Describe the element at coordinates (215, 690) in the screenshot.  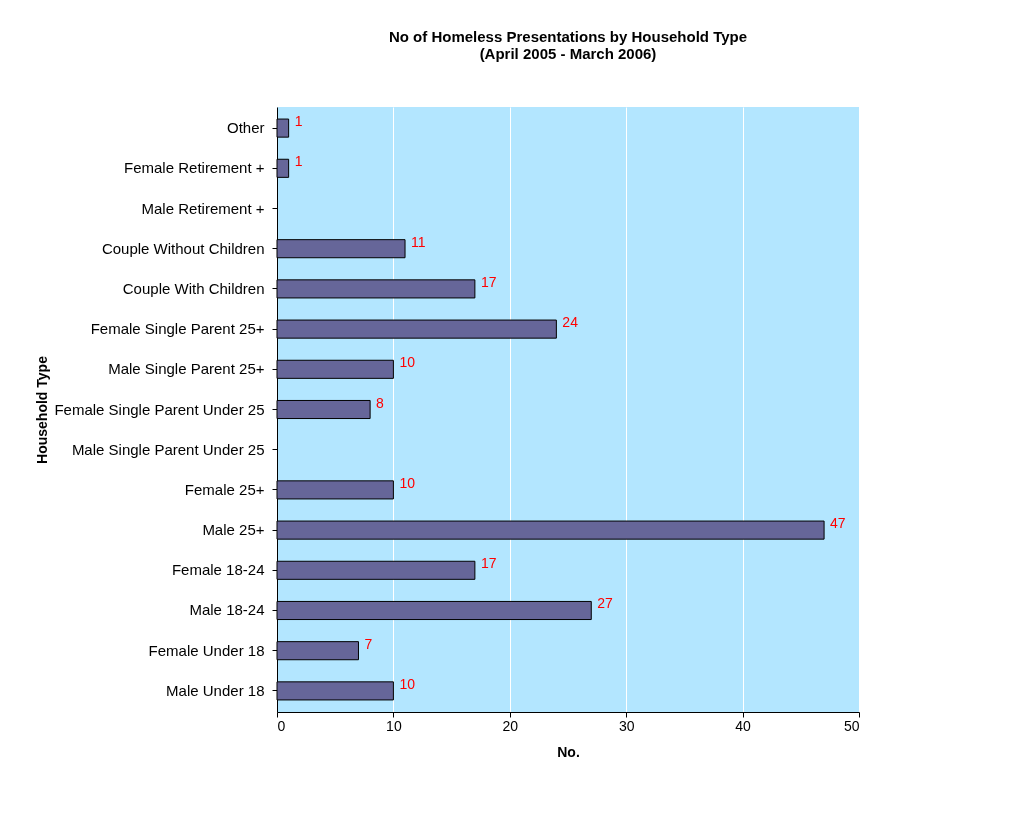
I see `y-tick-label: Male Under 18` at that location.